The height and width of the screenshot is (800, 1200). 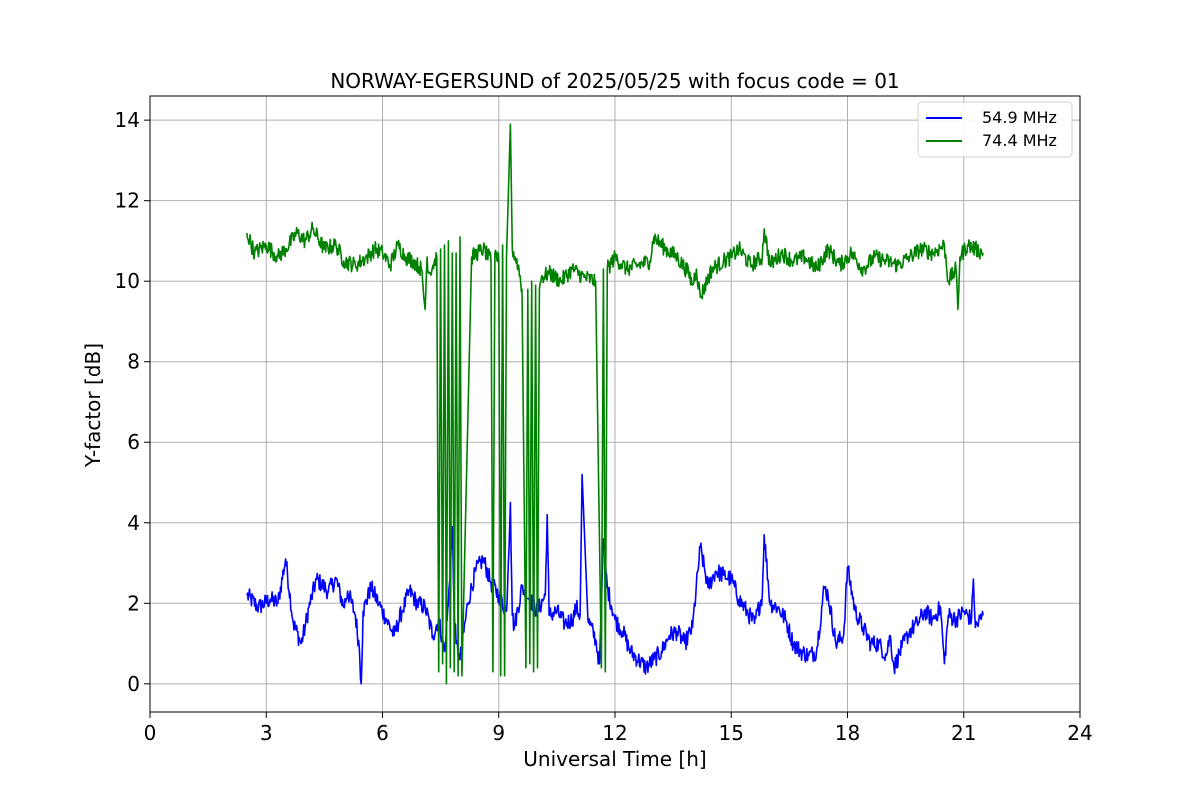 I want to click on x-tick-label: 24, so click(x=1079, y=733).